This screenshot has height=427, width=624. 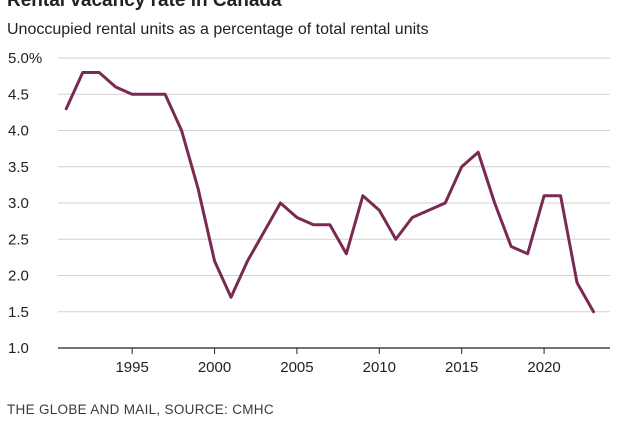 What do you see at coordinates (214, 261) in the screenshot?
I see `data-point-2000` at bounding box center [214, 261].